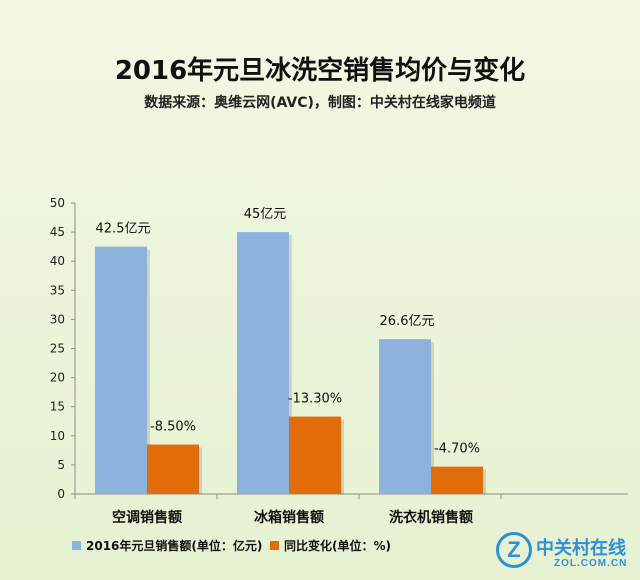 The height and width of the screenshot is (580, 640). What do you see at coordinates (274, 545) in the screenshot?
I see `legend-swatch-change` at bounding box center [274, 545].